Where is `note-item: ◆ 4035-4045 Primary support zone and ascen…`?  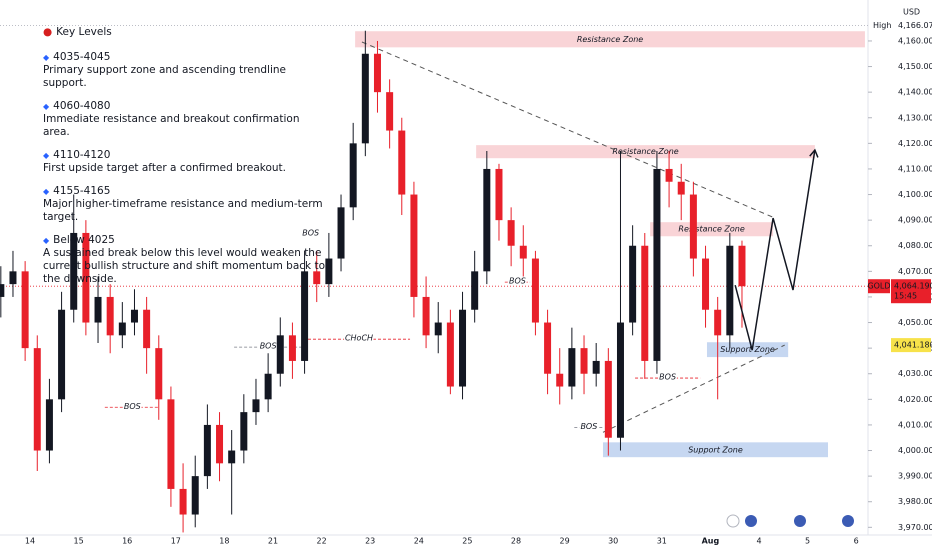 note-item: ◆ 4035-4045 Primary support zone and ascen… is located at coordinates (185, 70).